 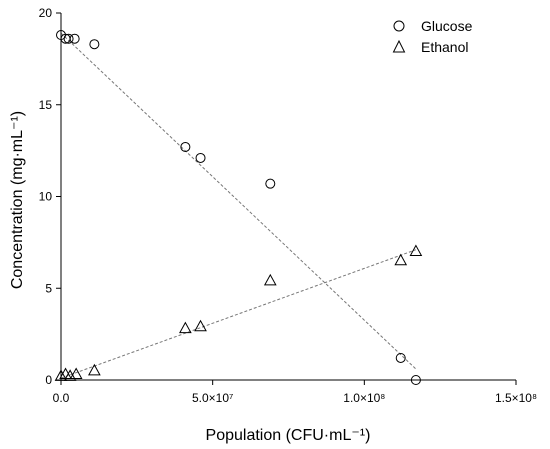 I want to click on y-axis-ticks: 0 5 10 15 20, so click(x=50, y=196).